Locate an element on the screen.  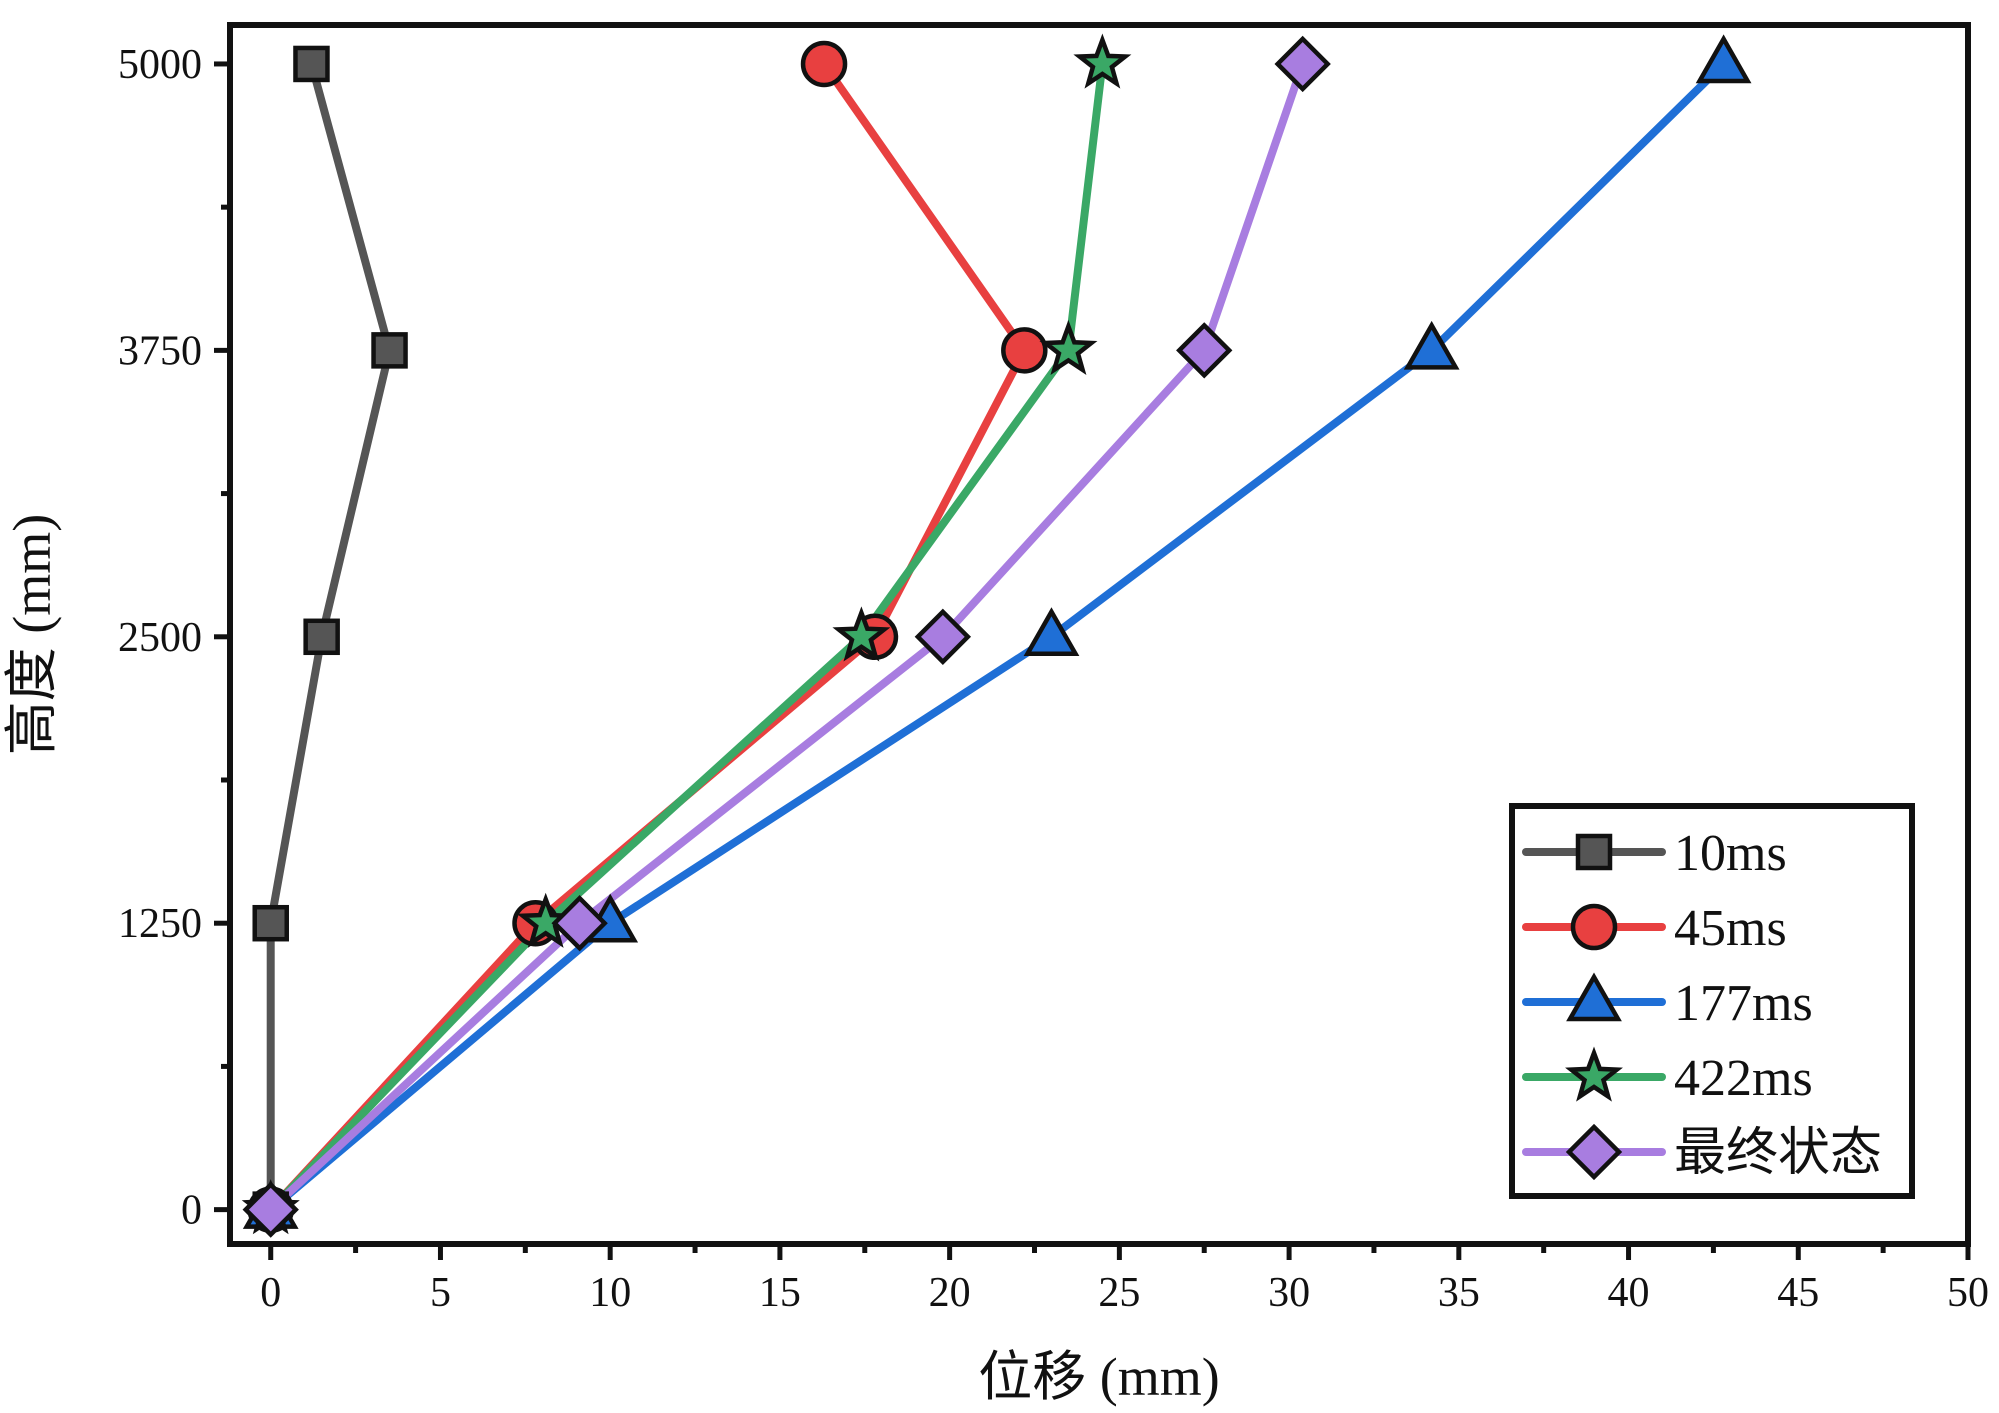
x-tick-label: 15 is located at coordinates (780, 1293).